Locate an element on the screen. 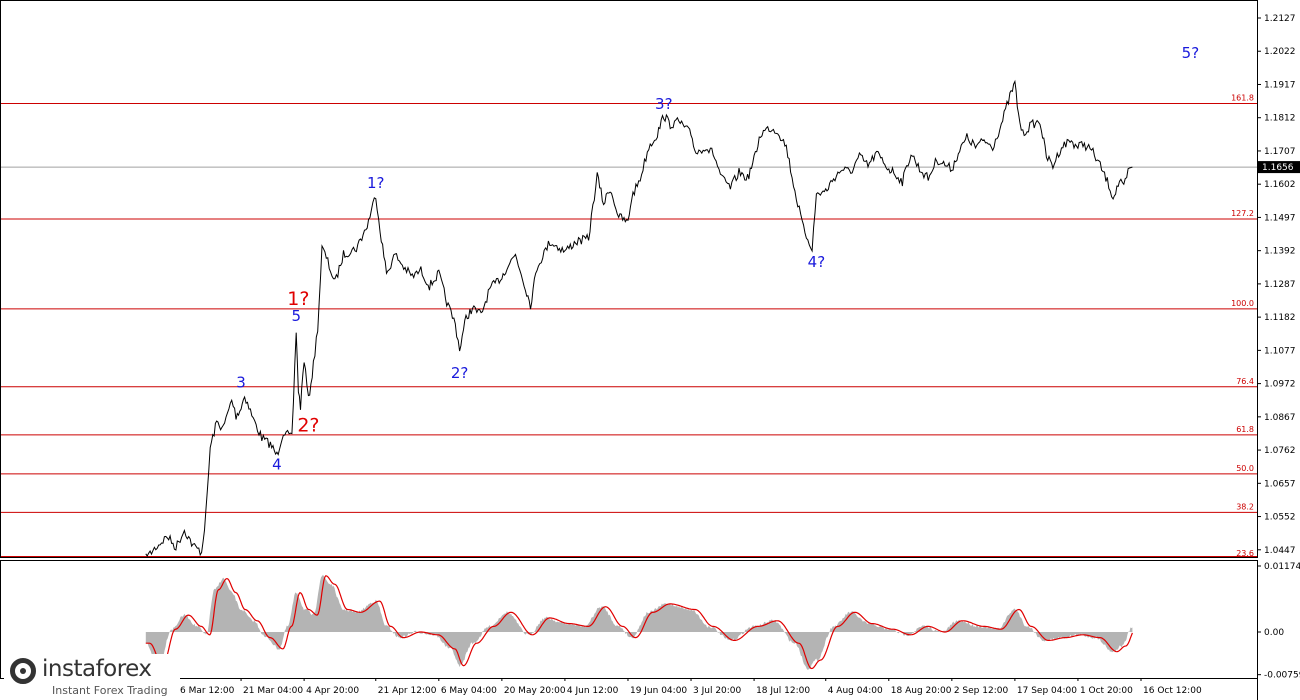  oscillator-histogram is located at coordinates (639, 622).